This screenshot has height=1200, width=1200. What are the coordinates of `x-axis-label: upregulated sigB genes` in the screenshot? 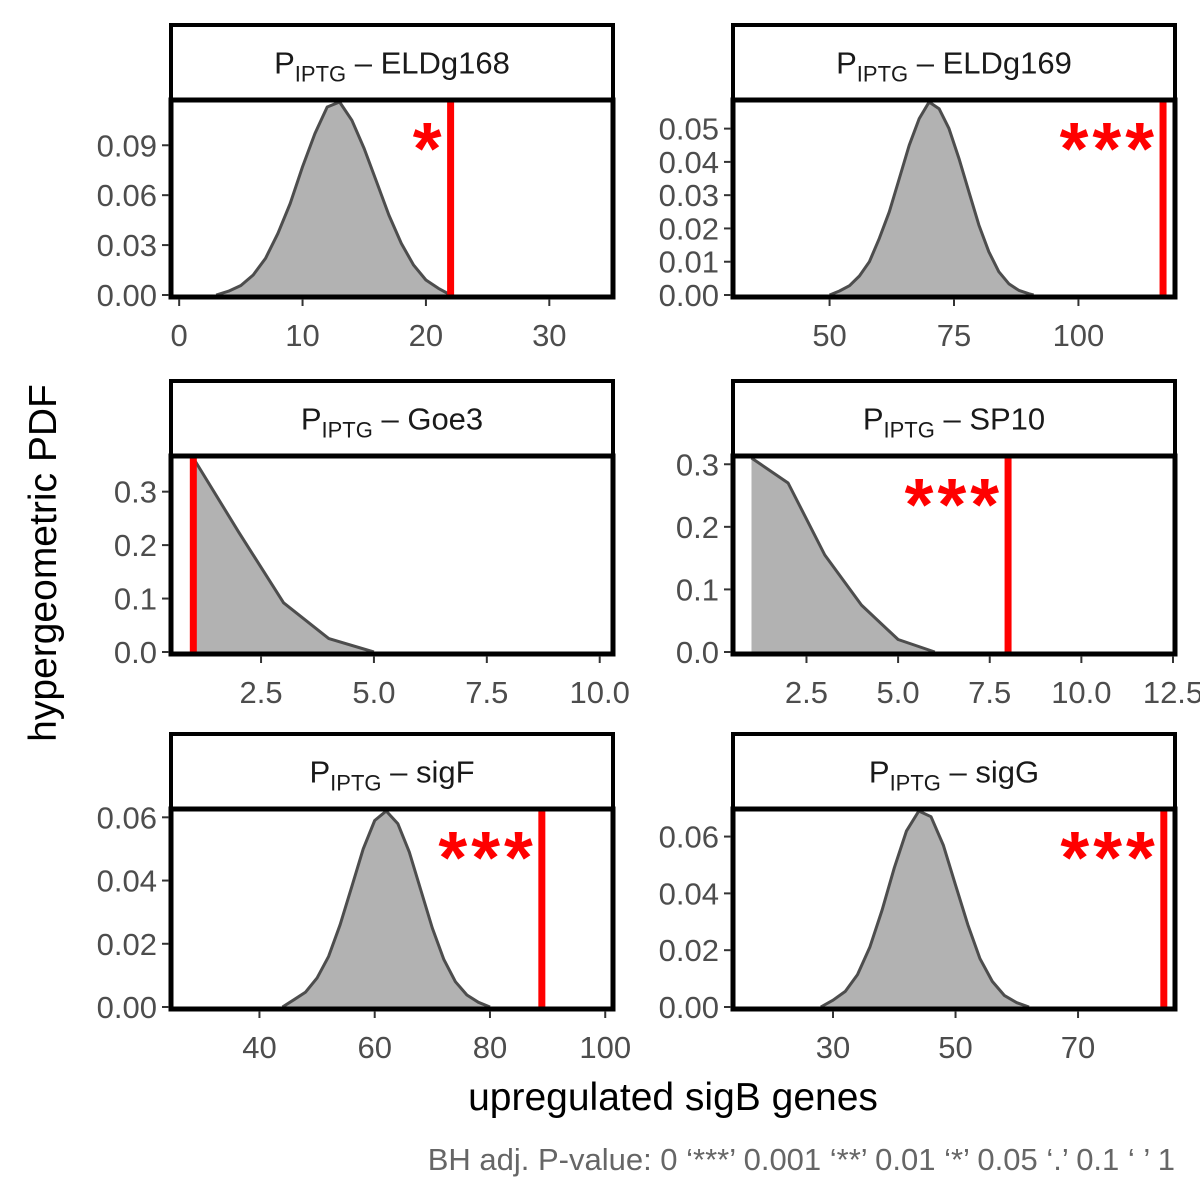 It's located at (673, 1097).